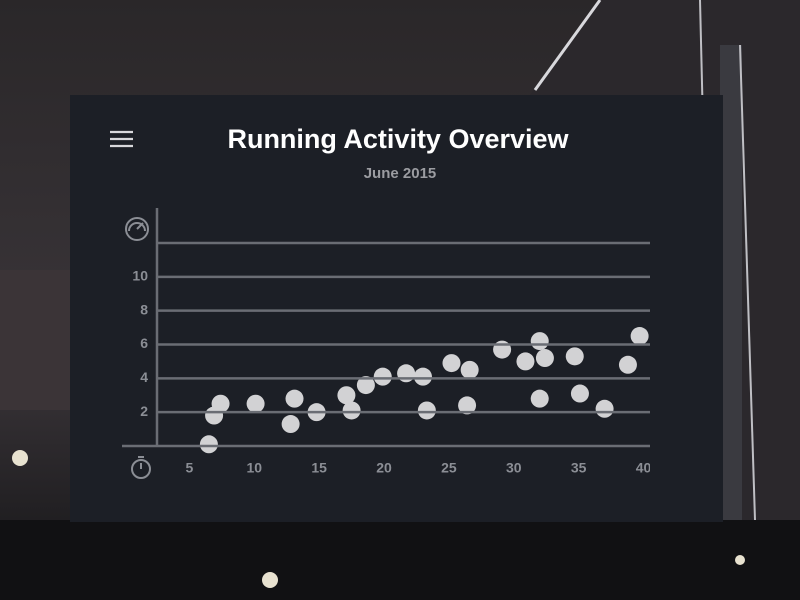 The height and width of the screenshot is (600, 800). Describe the element at coordinates (255, 468) in the screenshot. I see `x-tick-label: 10` at that location.